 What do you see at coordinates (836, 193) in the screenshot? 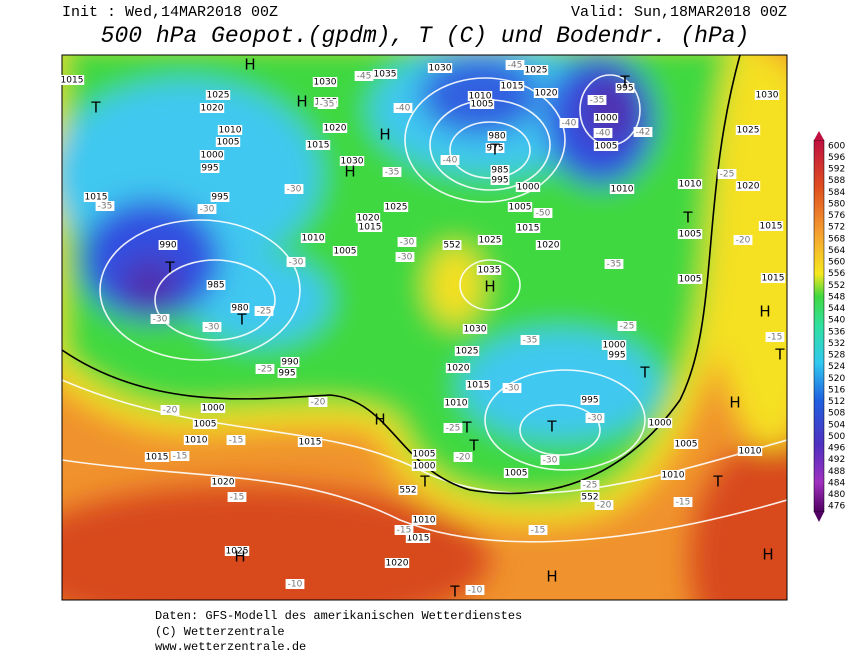
I see `colorbar-label: 584` at bounding box center [836, 193].